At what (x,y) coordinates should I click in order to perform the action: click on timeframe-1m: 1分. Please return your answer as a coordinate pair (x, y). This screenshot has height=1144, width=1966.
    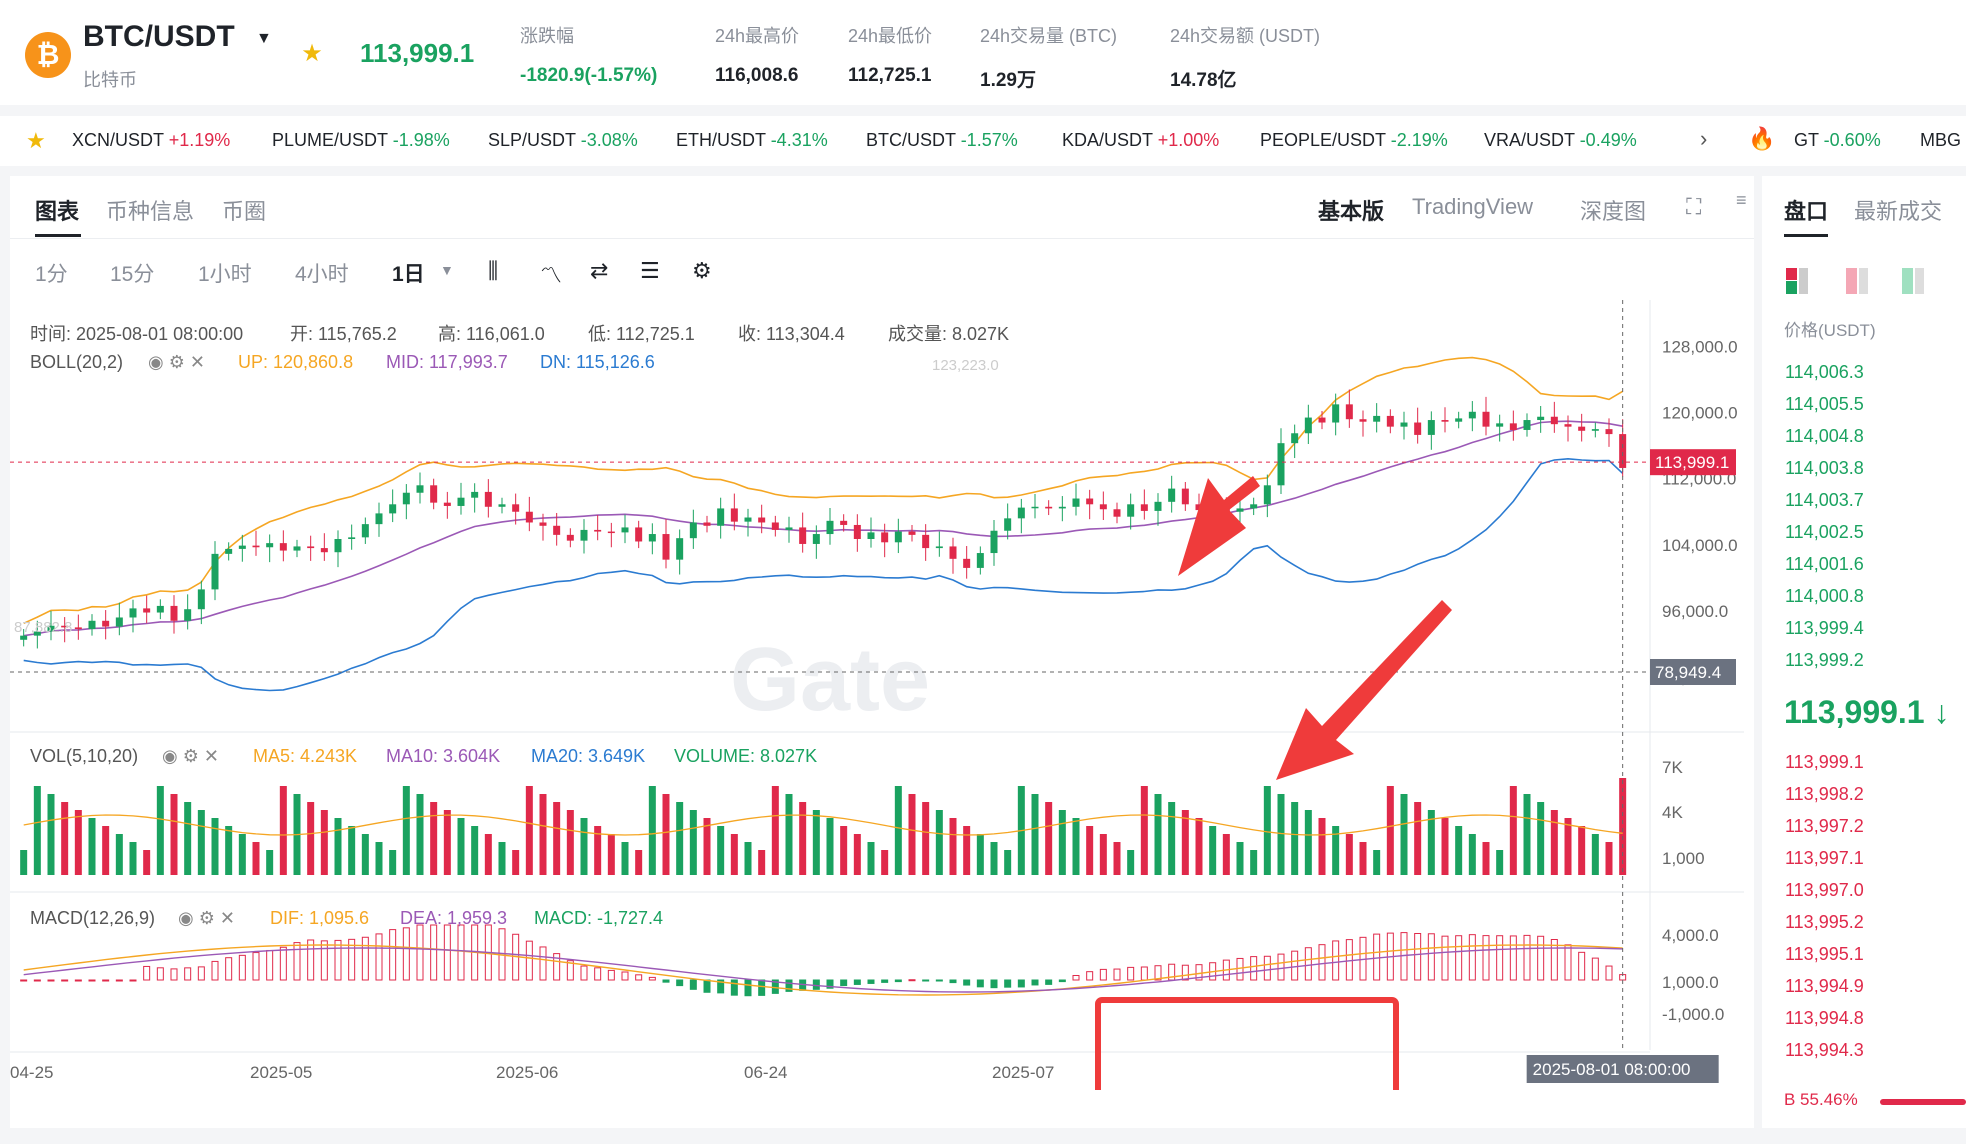
    Looking at the image, I should click on (51, 274).